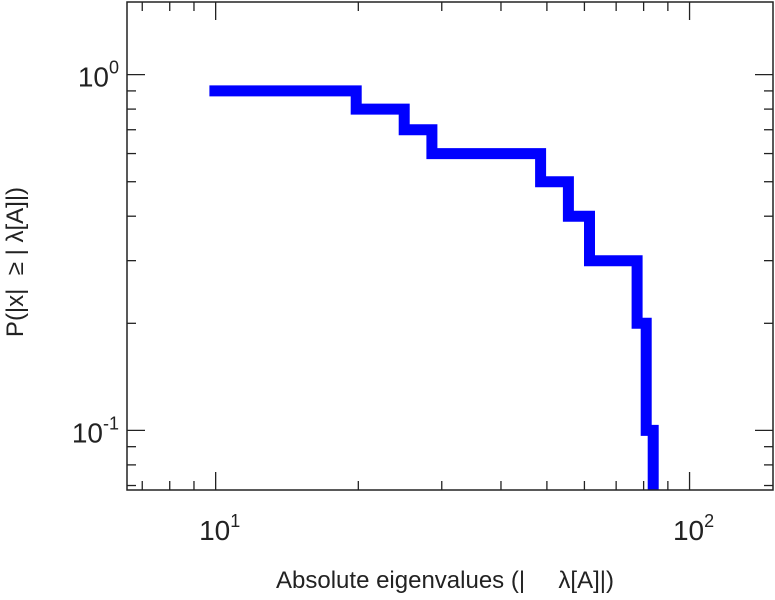  What do you see at coordinates (688, 530) in the screenshot?
I see `x-tick-label-1-base: 10` at bounding box center [688, 530].